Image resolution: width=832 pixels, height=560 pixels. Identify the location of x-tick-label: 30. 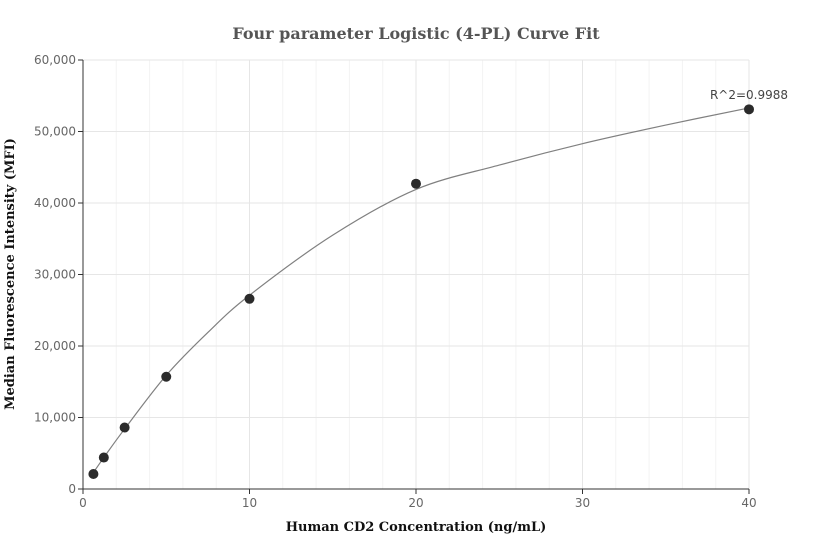
(582, 503).